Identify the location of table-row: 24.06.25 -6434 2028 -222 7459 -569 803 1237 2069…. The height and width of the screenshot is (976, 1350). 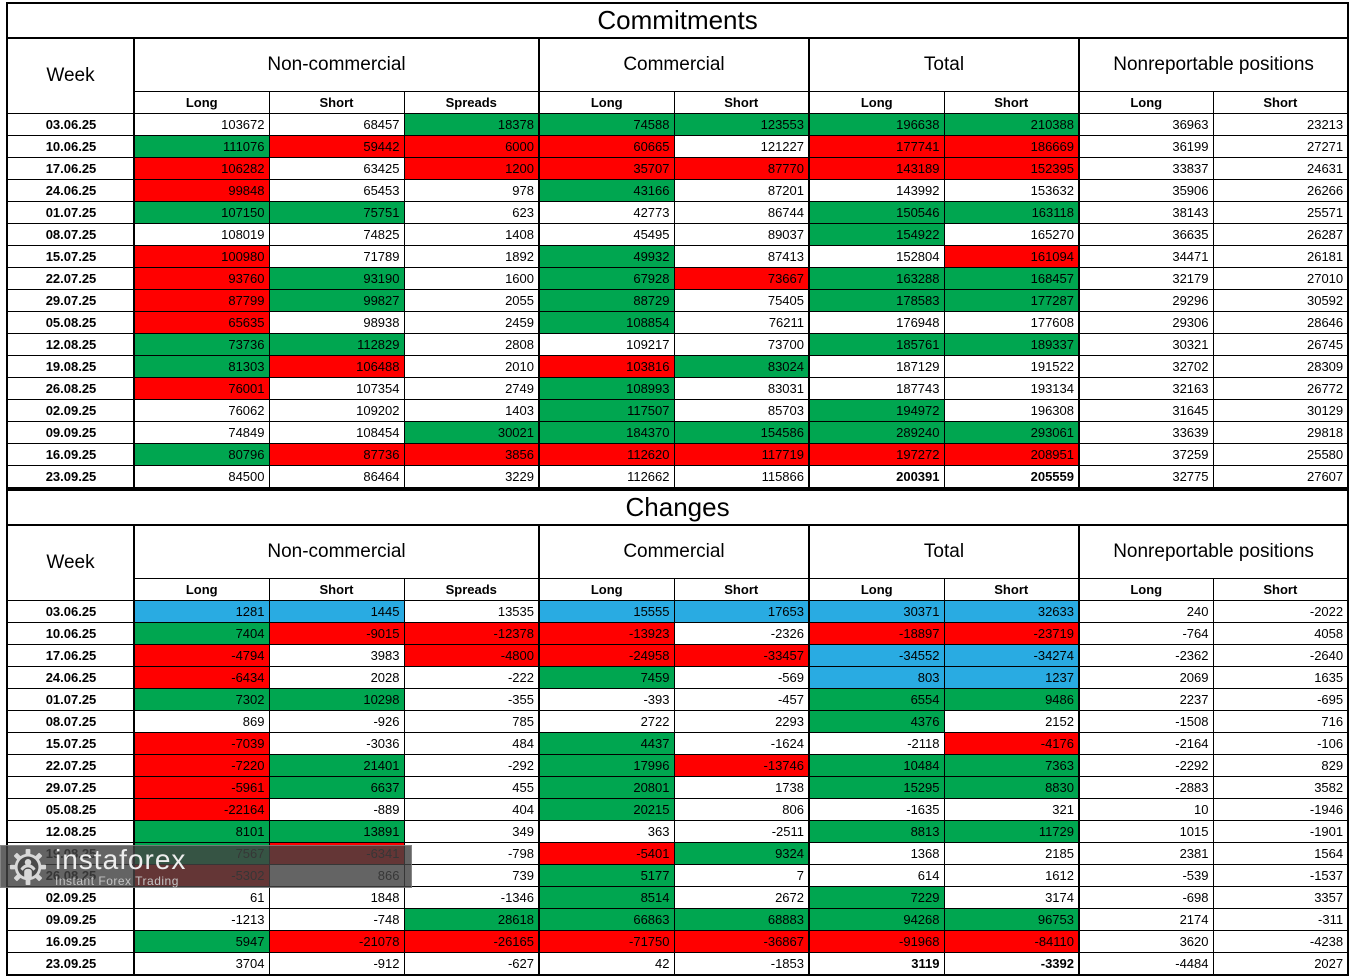
(677, 677).